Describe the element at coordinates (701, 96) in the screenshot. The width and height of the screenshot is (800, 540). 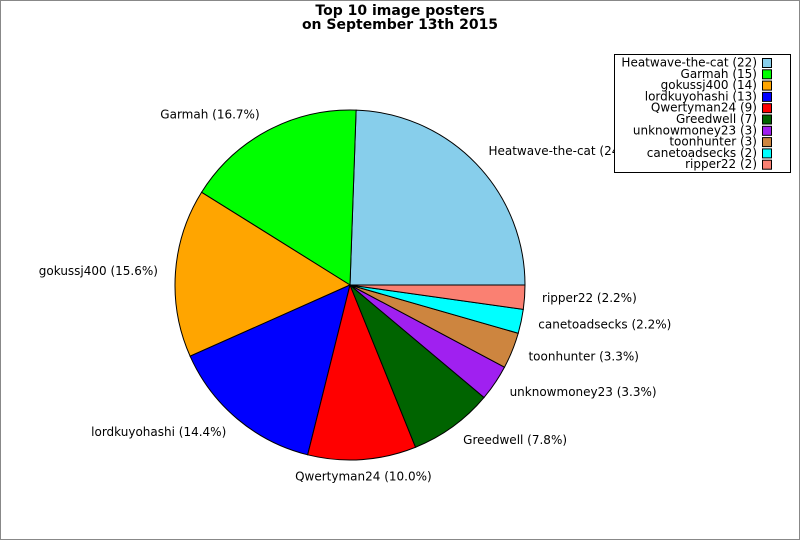
I see `legend-label: lordkuyohashi (13)` at that location.